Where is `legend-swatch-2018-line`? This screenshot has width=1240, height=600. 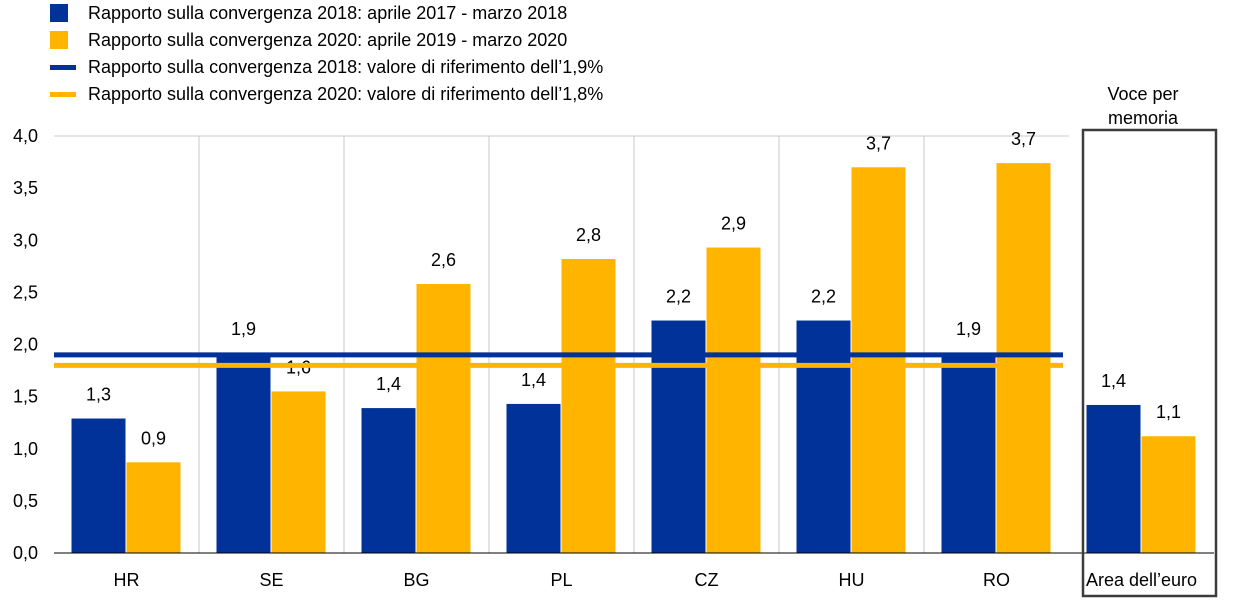 legend-swatch-2018-line is located at coordinates (63, 67).